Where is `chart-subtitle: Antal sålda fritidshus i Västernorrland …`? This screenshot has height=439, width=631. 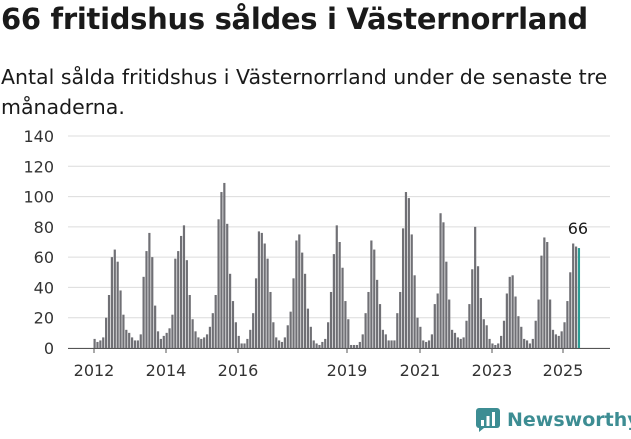 chart-subtitle: Antal sålda fritidshus i Västernorrland … is located at coordinates (304, 92).